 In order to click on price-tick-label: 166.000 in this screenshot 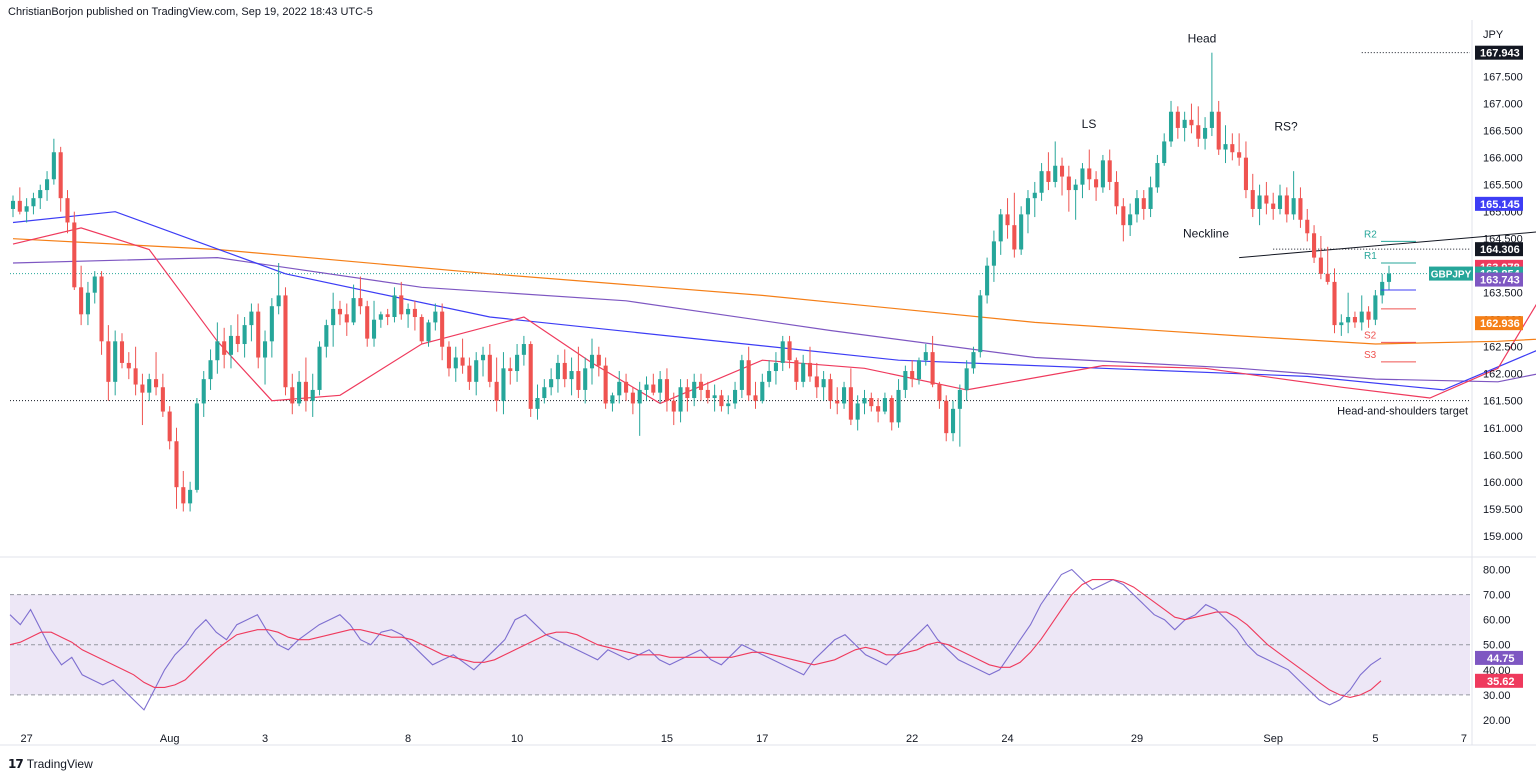, I will do `click(1503, 159)`.